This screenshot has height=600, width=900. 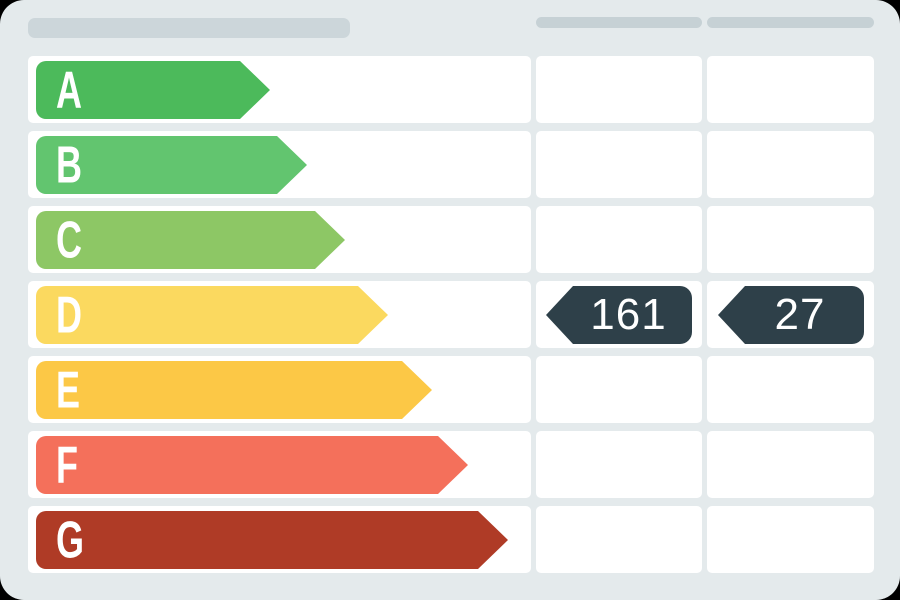 What do you see at coordinates (67, 464) in the screenshot?
I see `band-letter: F` at bounding box center [67, 464].